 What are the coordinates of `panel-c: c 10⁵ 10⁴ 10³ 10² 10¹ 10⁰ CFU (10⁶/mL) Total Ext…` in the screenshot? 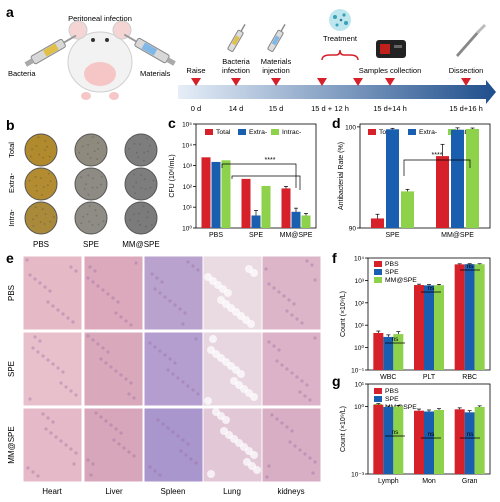 It's located at (242, 177).